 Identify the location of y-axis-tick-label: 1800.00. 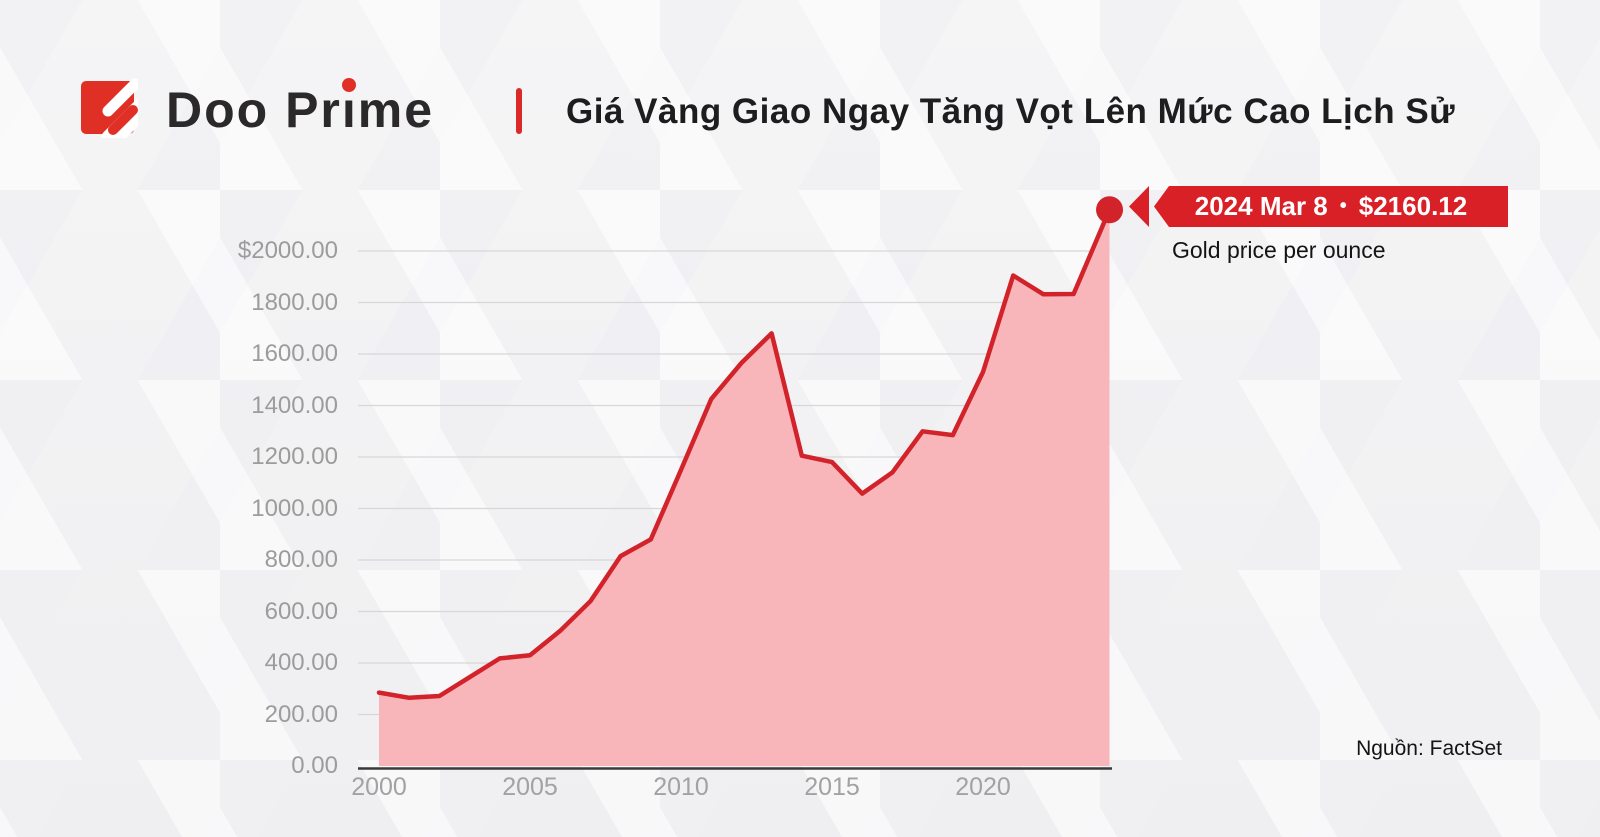
(294, 302).